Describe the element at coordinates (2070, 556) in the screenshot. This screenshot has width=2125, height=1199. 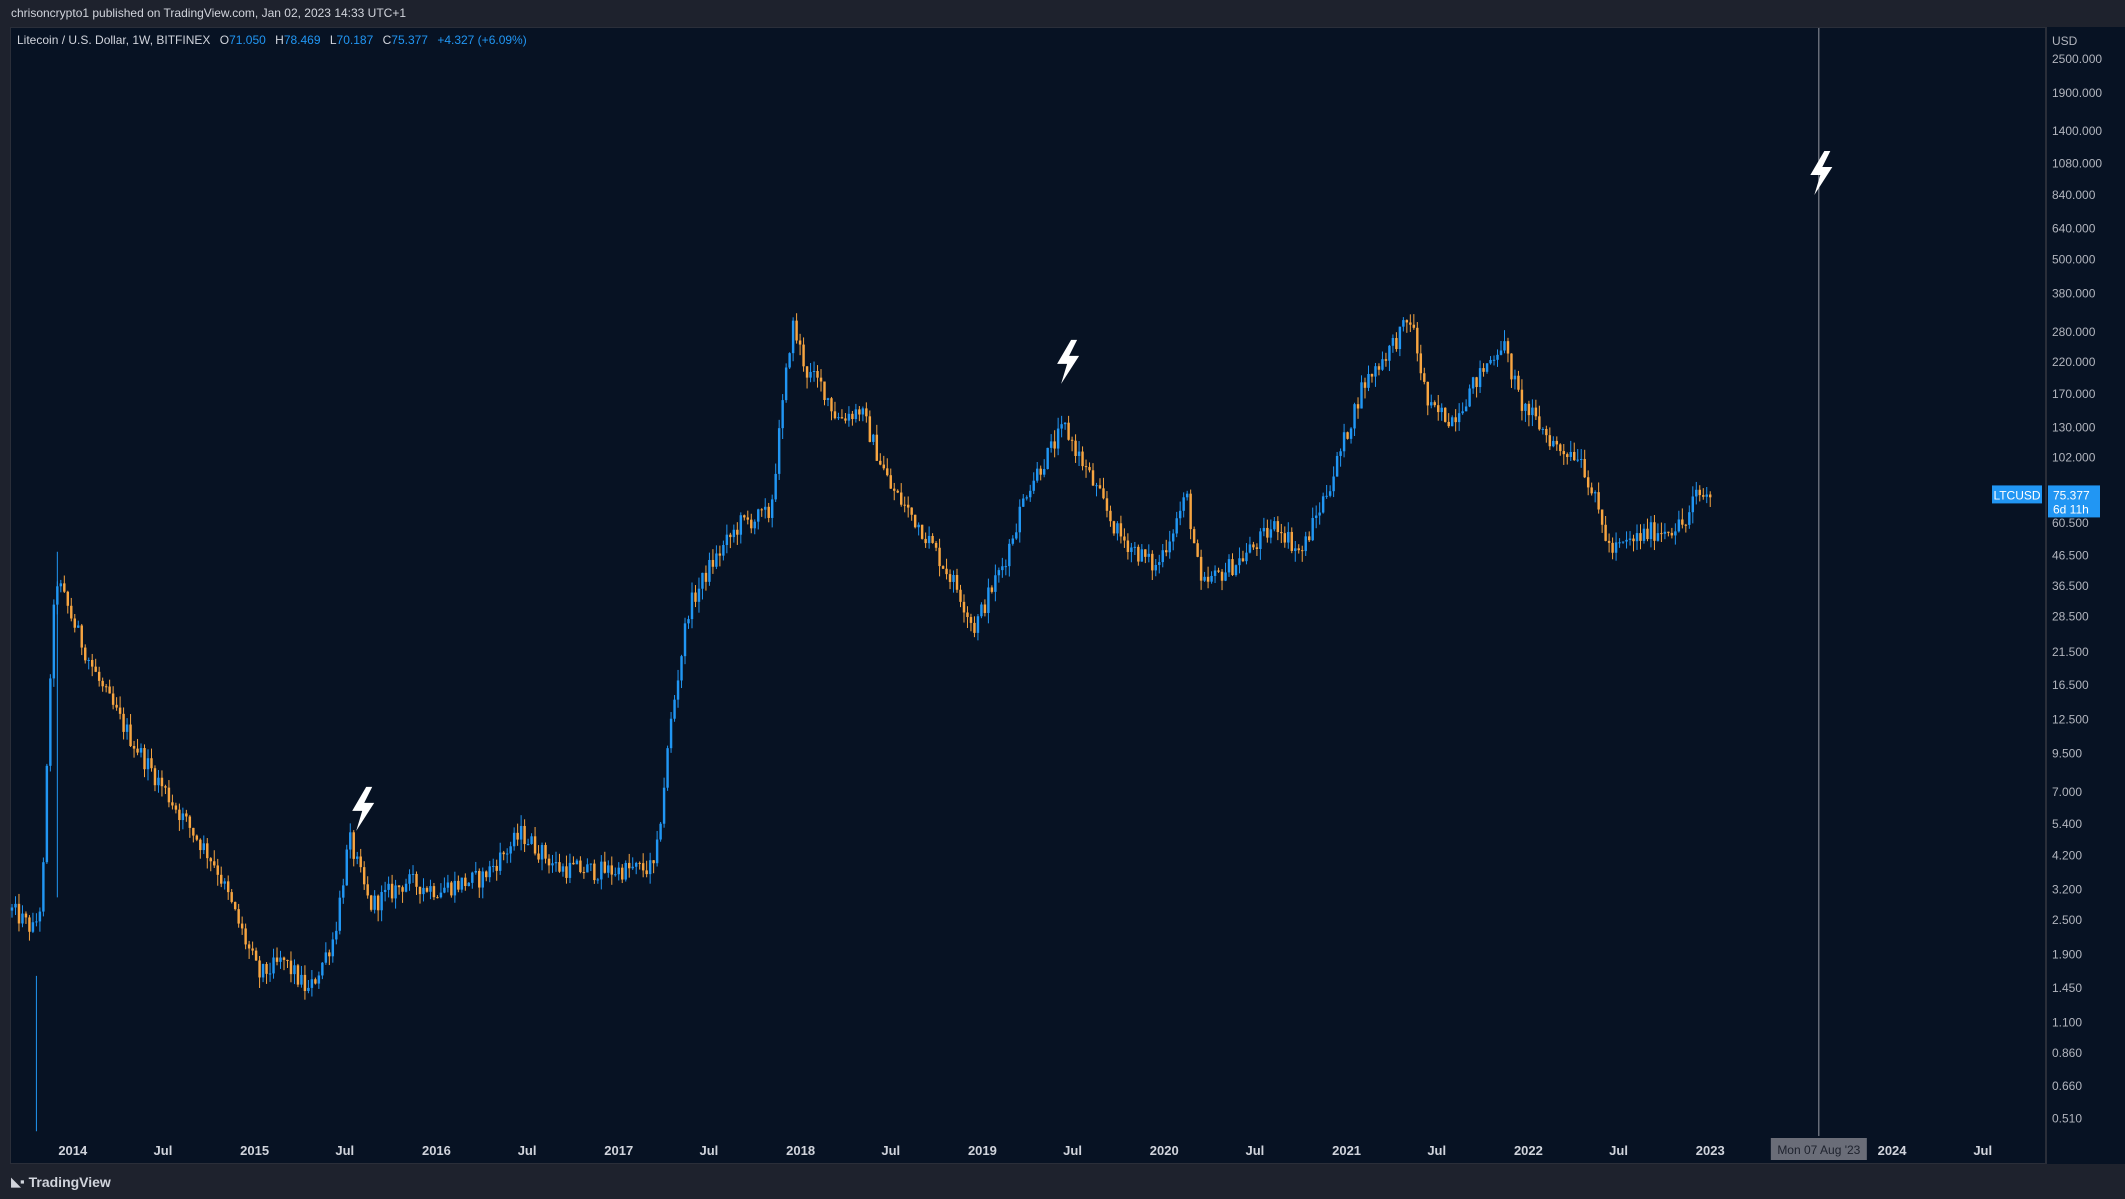
I see `price-tick-label: 46.500` at that location.